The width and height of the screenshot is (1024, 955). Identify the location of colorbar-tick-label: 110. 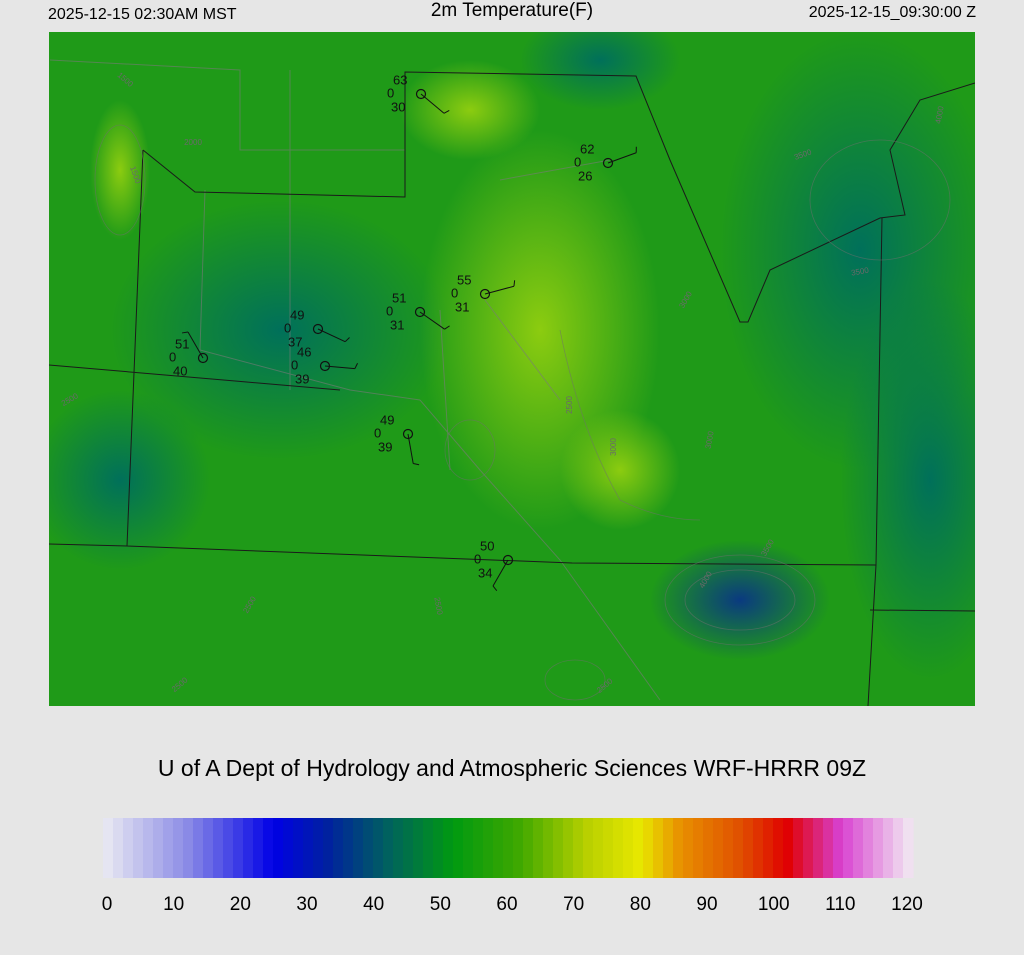
(840, 904).